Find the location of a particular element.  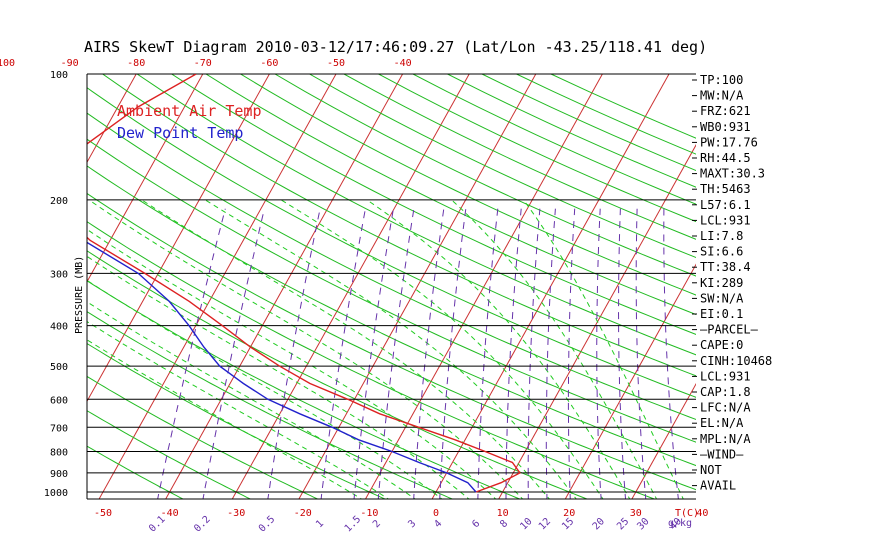

mixing-ratio-tick-label: 3 is located at coordinates (412, 524).